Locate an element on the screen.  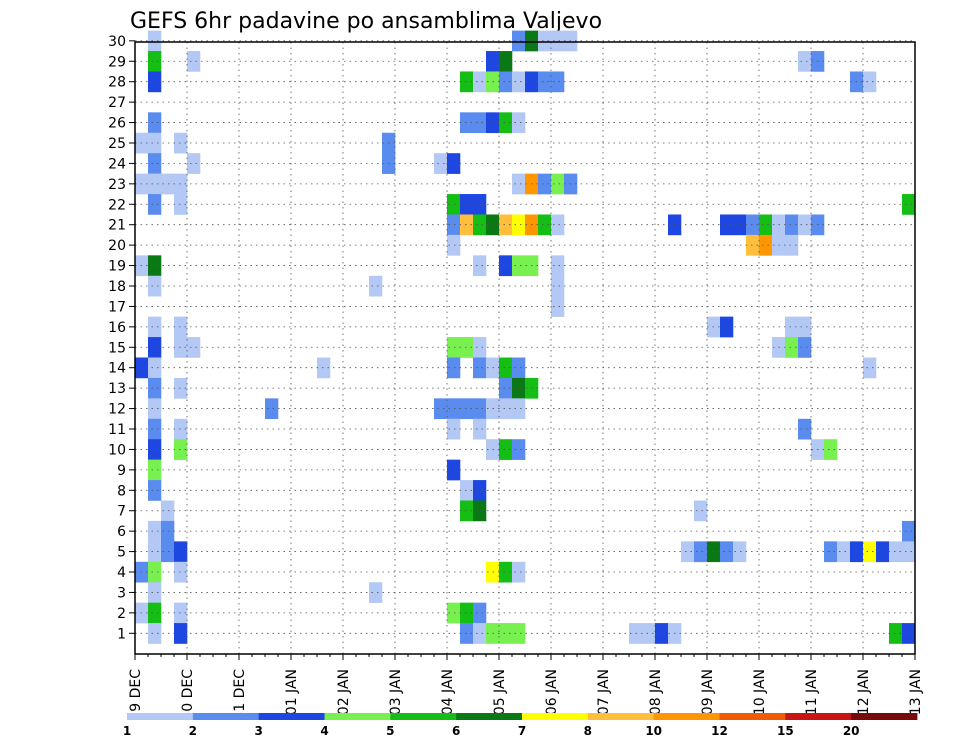
legend-label: 20 is located at coordinates (851, 731).